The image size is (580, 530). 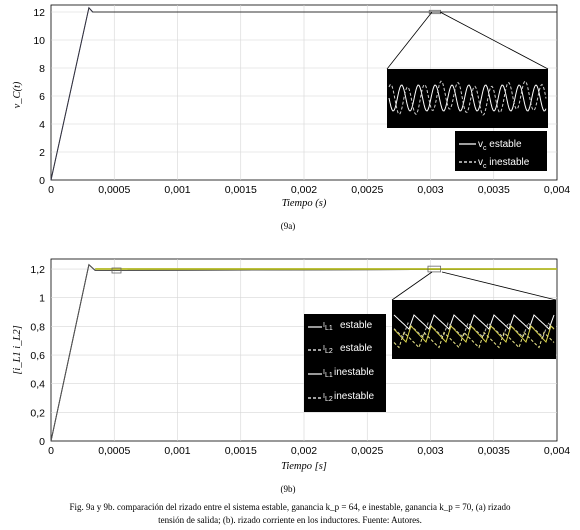 I want to click on y-axis-label-b: [i_L1 i_L2], so click(x=17, y=349).